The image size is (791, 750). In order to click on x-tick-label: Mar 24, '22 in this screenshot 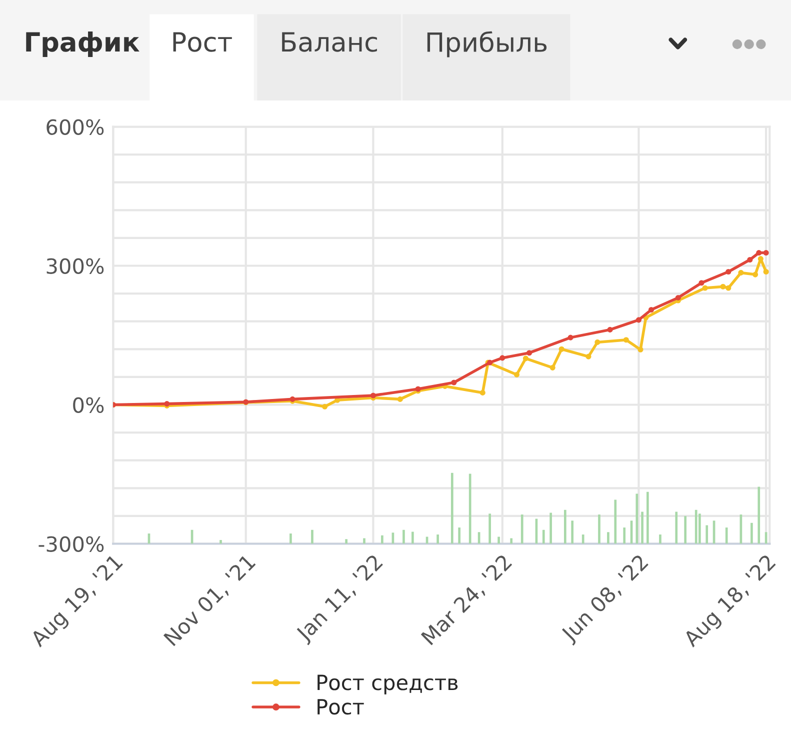, I will do `click(467, 600)`.